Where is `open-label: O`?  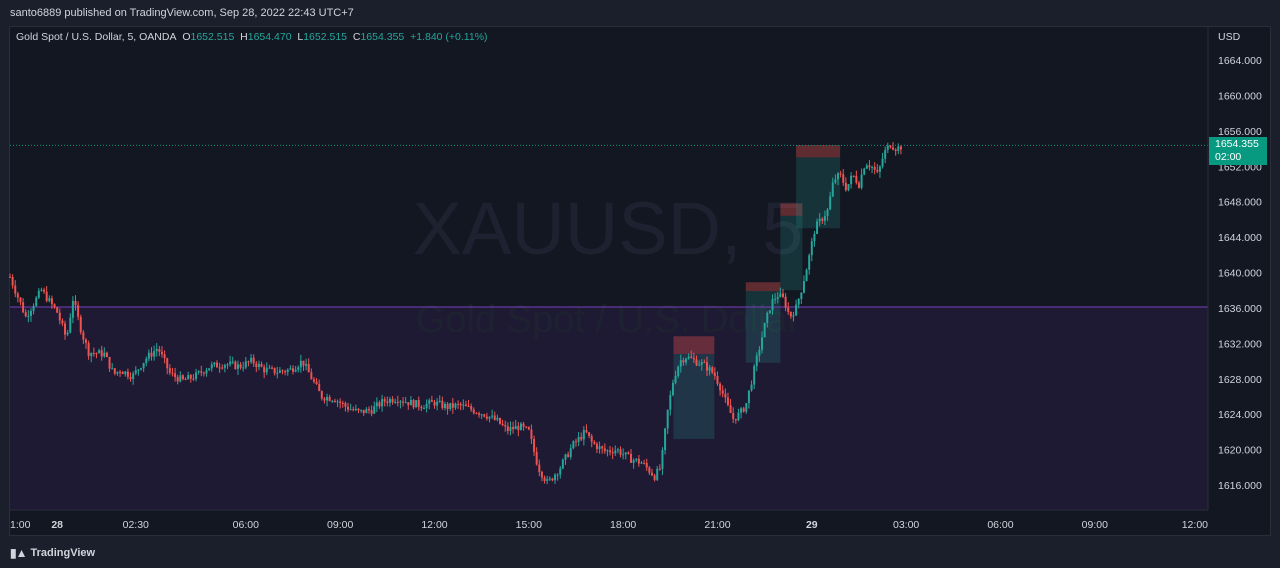
open-label: O is located at coordinates (186, 37).